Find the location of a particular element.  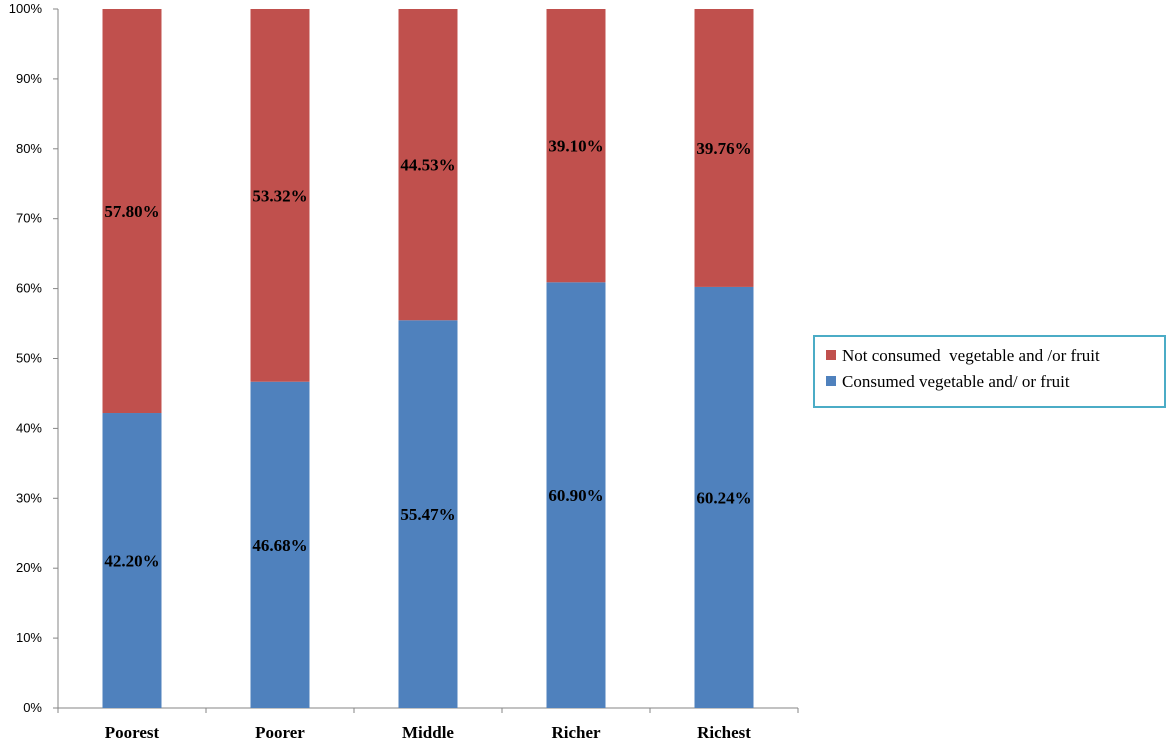

y-tick-label: 80% is located at coordinates (29, 148).